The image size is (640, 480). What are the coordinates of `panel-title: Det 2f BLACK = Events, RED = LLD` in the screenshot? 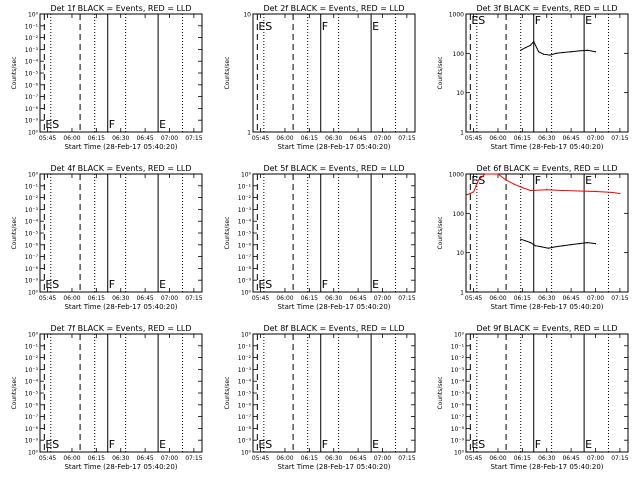 It's located at (333, 8).